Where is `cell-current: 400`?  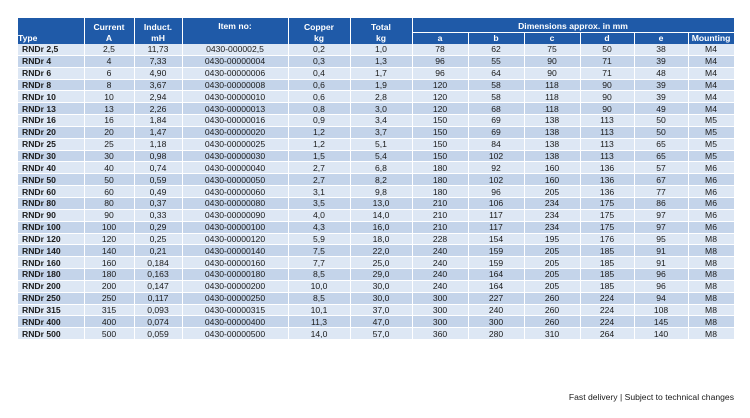 cell-current: 400 is located at coordinates (109, 322).